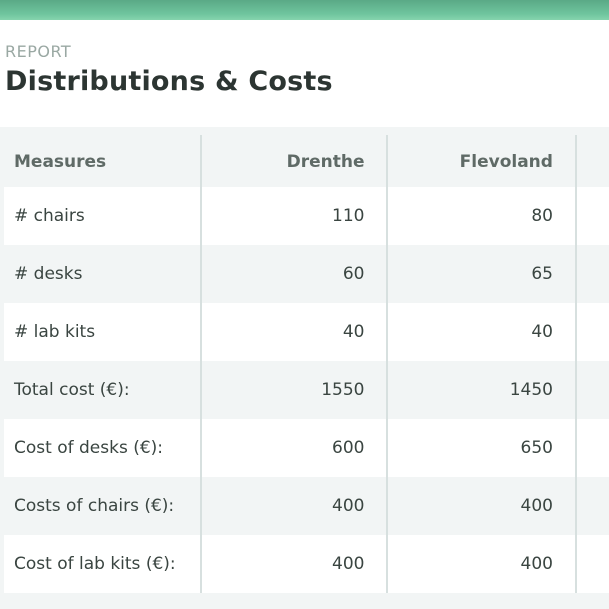  Describe the element at coordinates (482, 161) in the screenshot. I see `column-header-flevoland: Flevoland` at that location.